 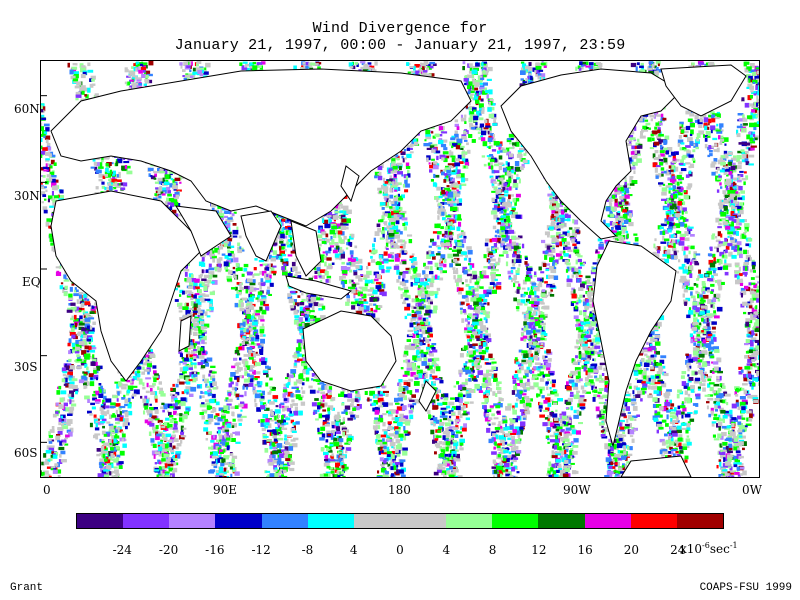 I want to click on arabia, so click(x=203, y=231).